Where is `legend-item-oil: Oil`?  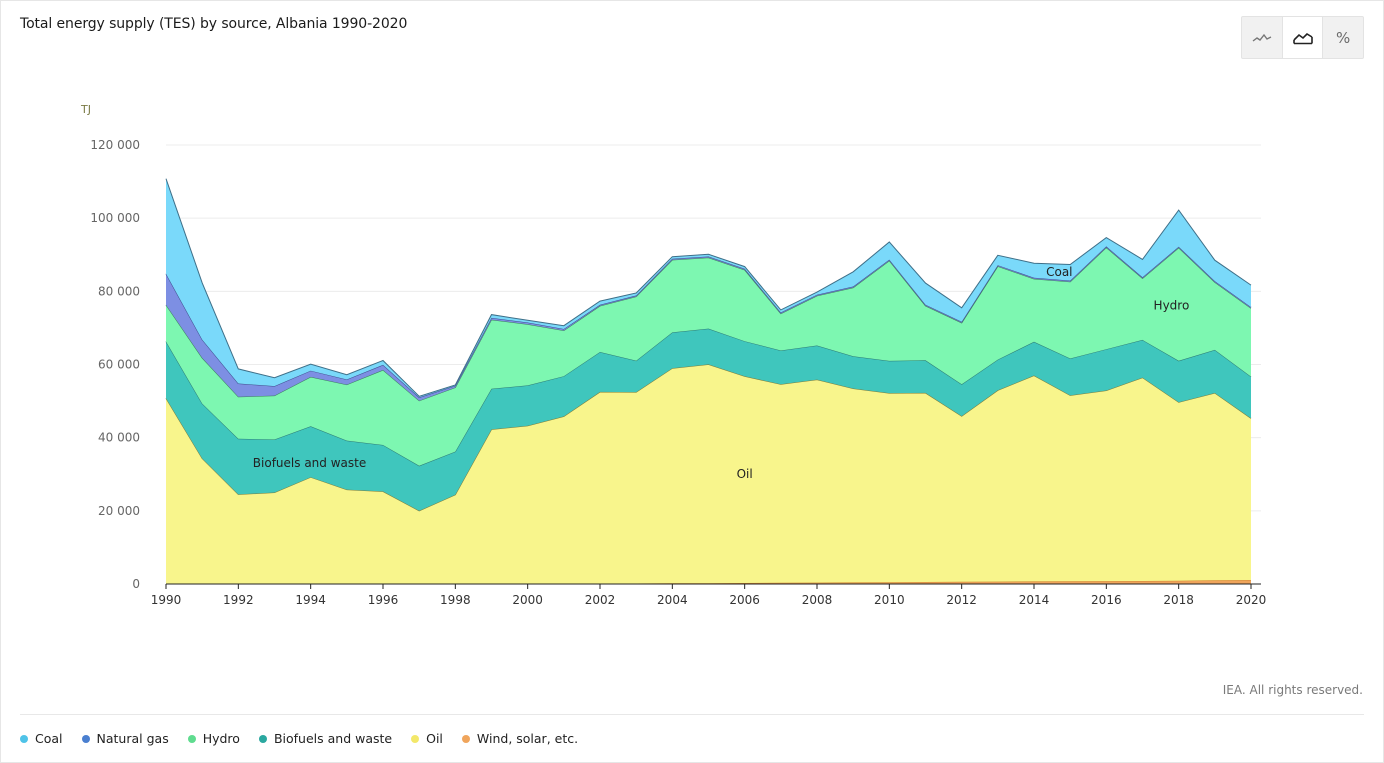
legend-item-oil: Oil is located at coordinates (427, 738).